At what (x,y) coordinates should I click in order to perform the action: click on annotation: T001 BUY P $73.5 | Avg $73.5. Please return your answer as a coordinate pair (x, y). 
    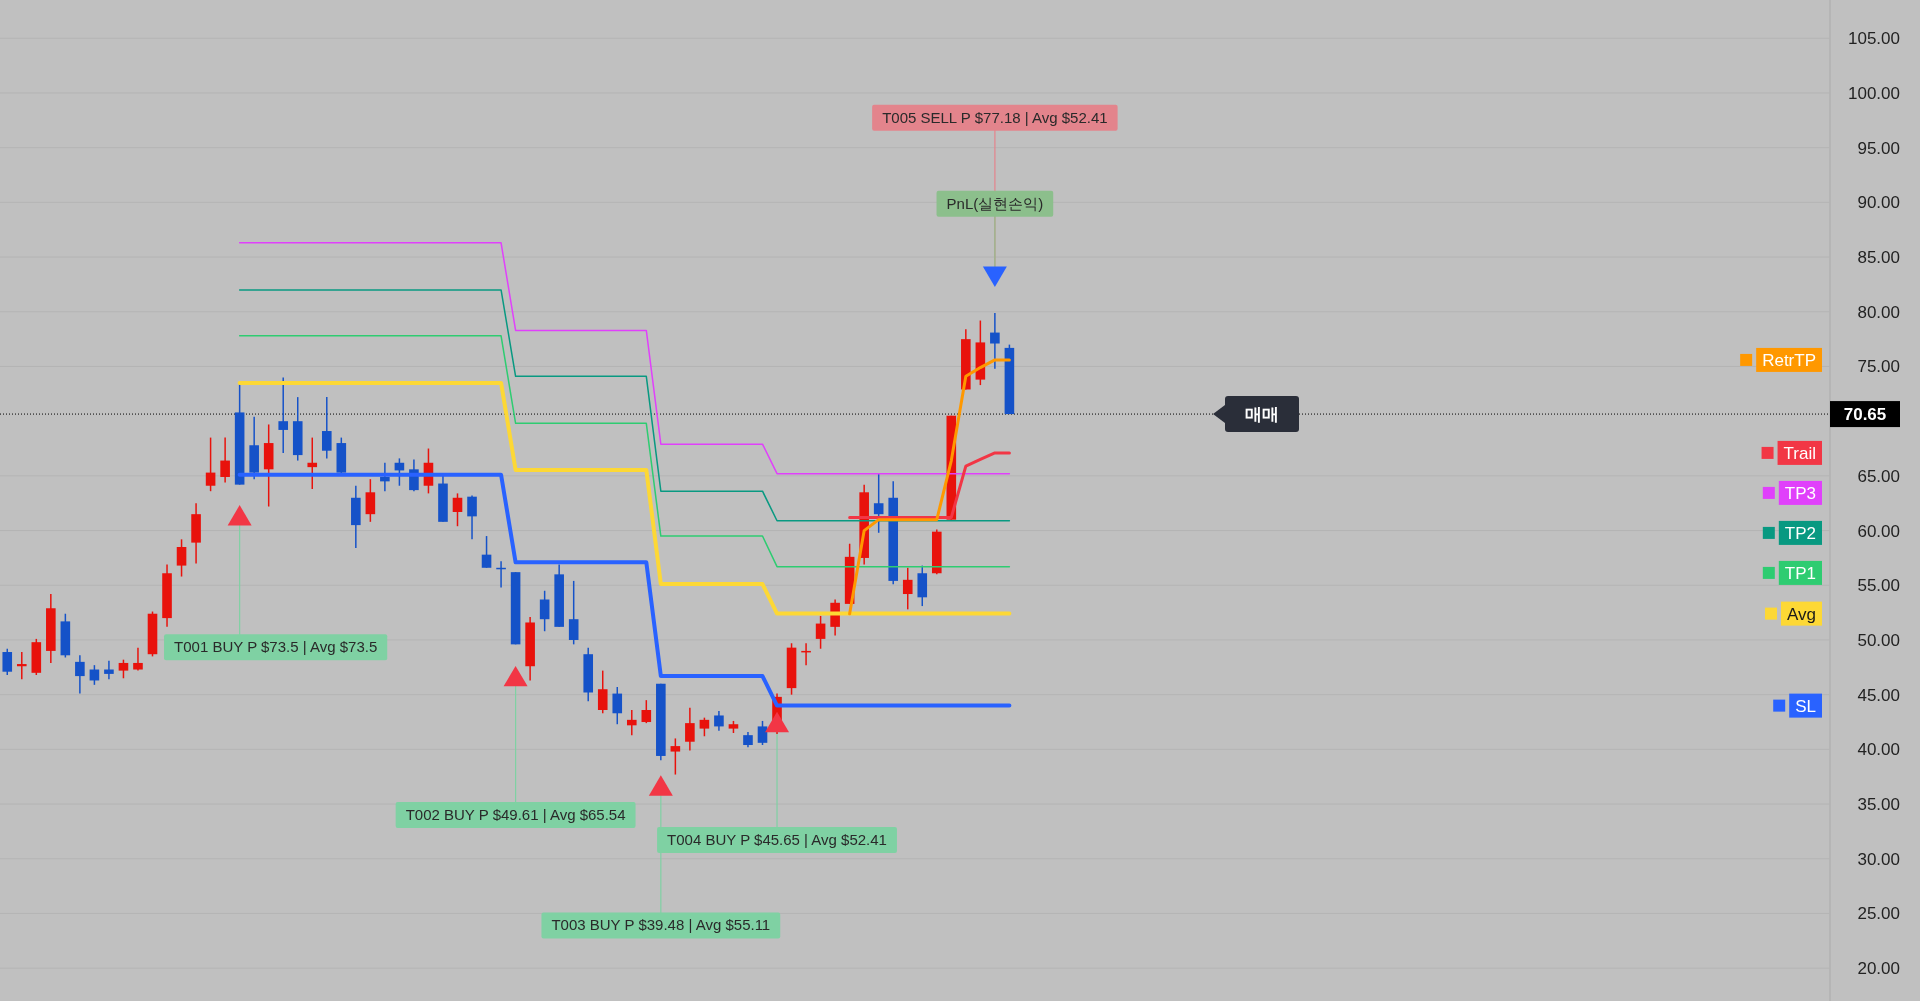
    Looking at the image, I should click on (276, 647).